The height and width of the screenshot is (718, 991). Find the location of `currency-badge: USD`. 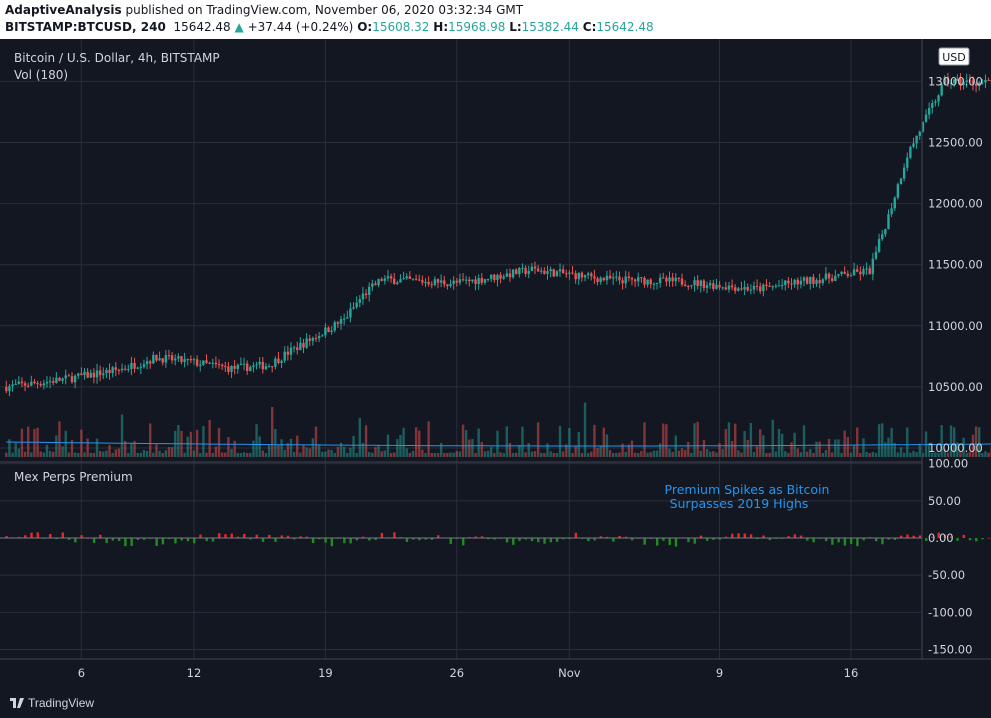

currency-badge: USD is located at coordinates (954, 56).